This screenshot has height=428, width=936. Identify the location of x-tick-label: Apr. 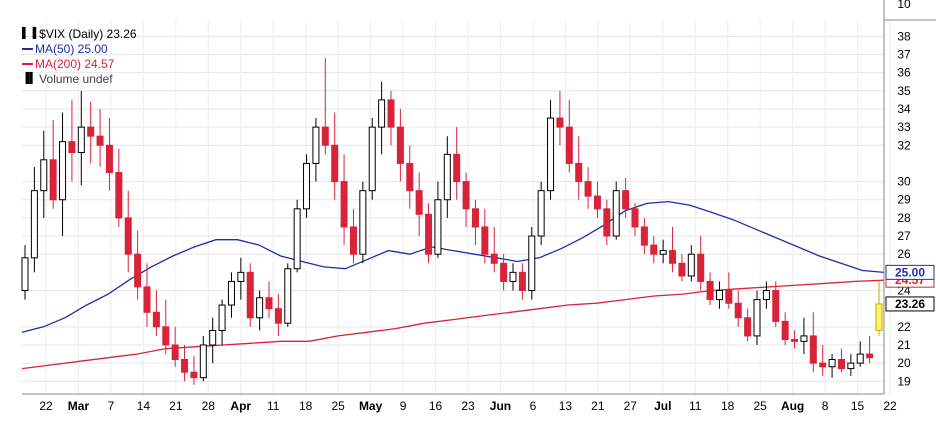
(240, 406).